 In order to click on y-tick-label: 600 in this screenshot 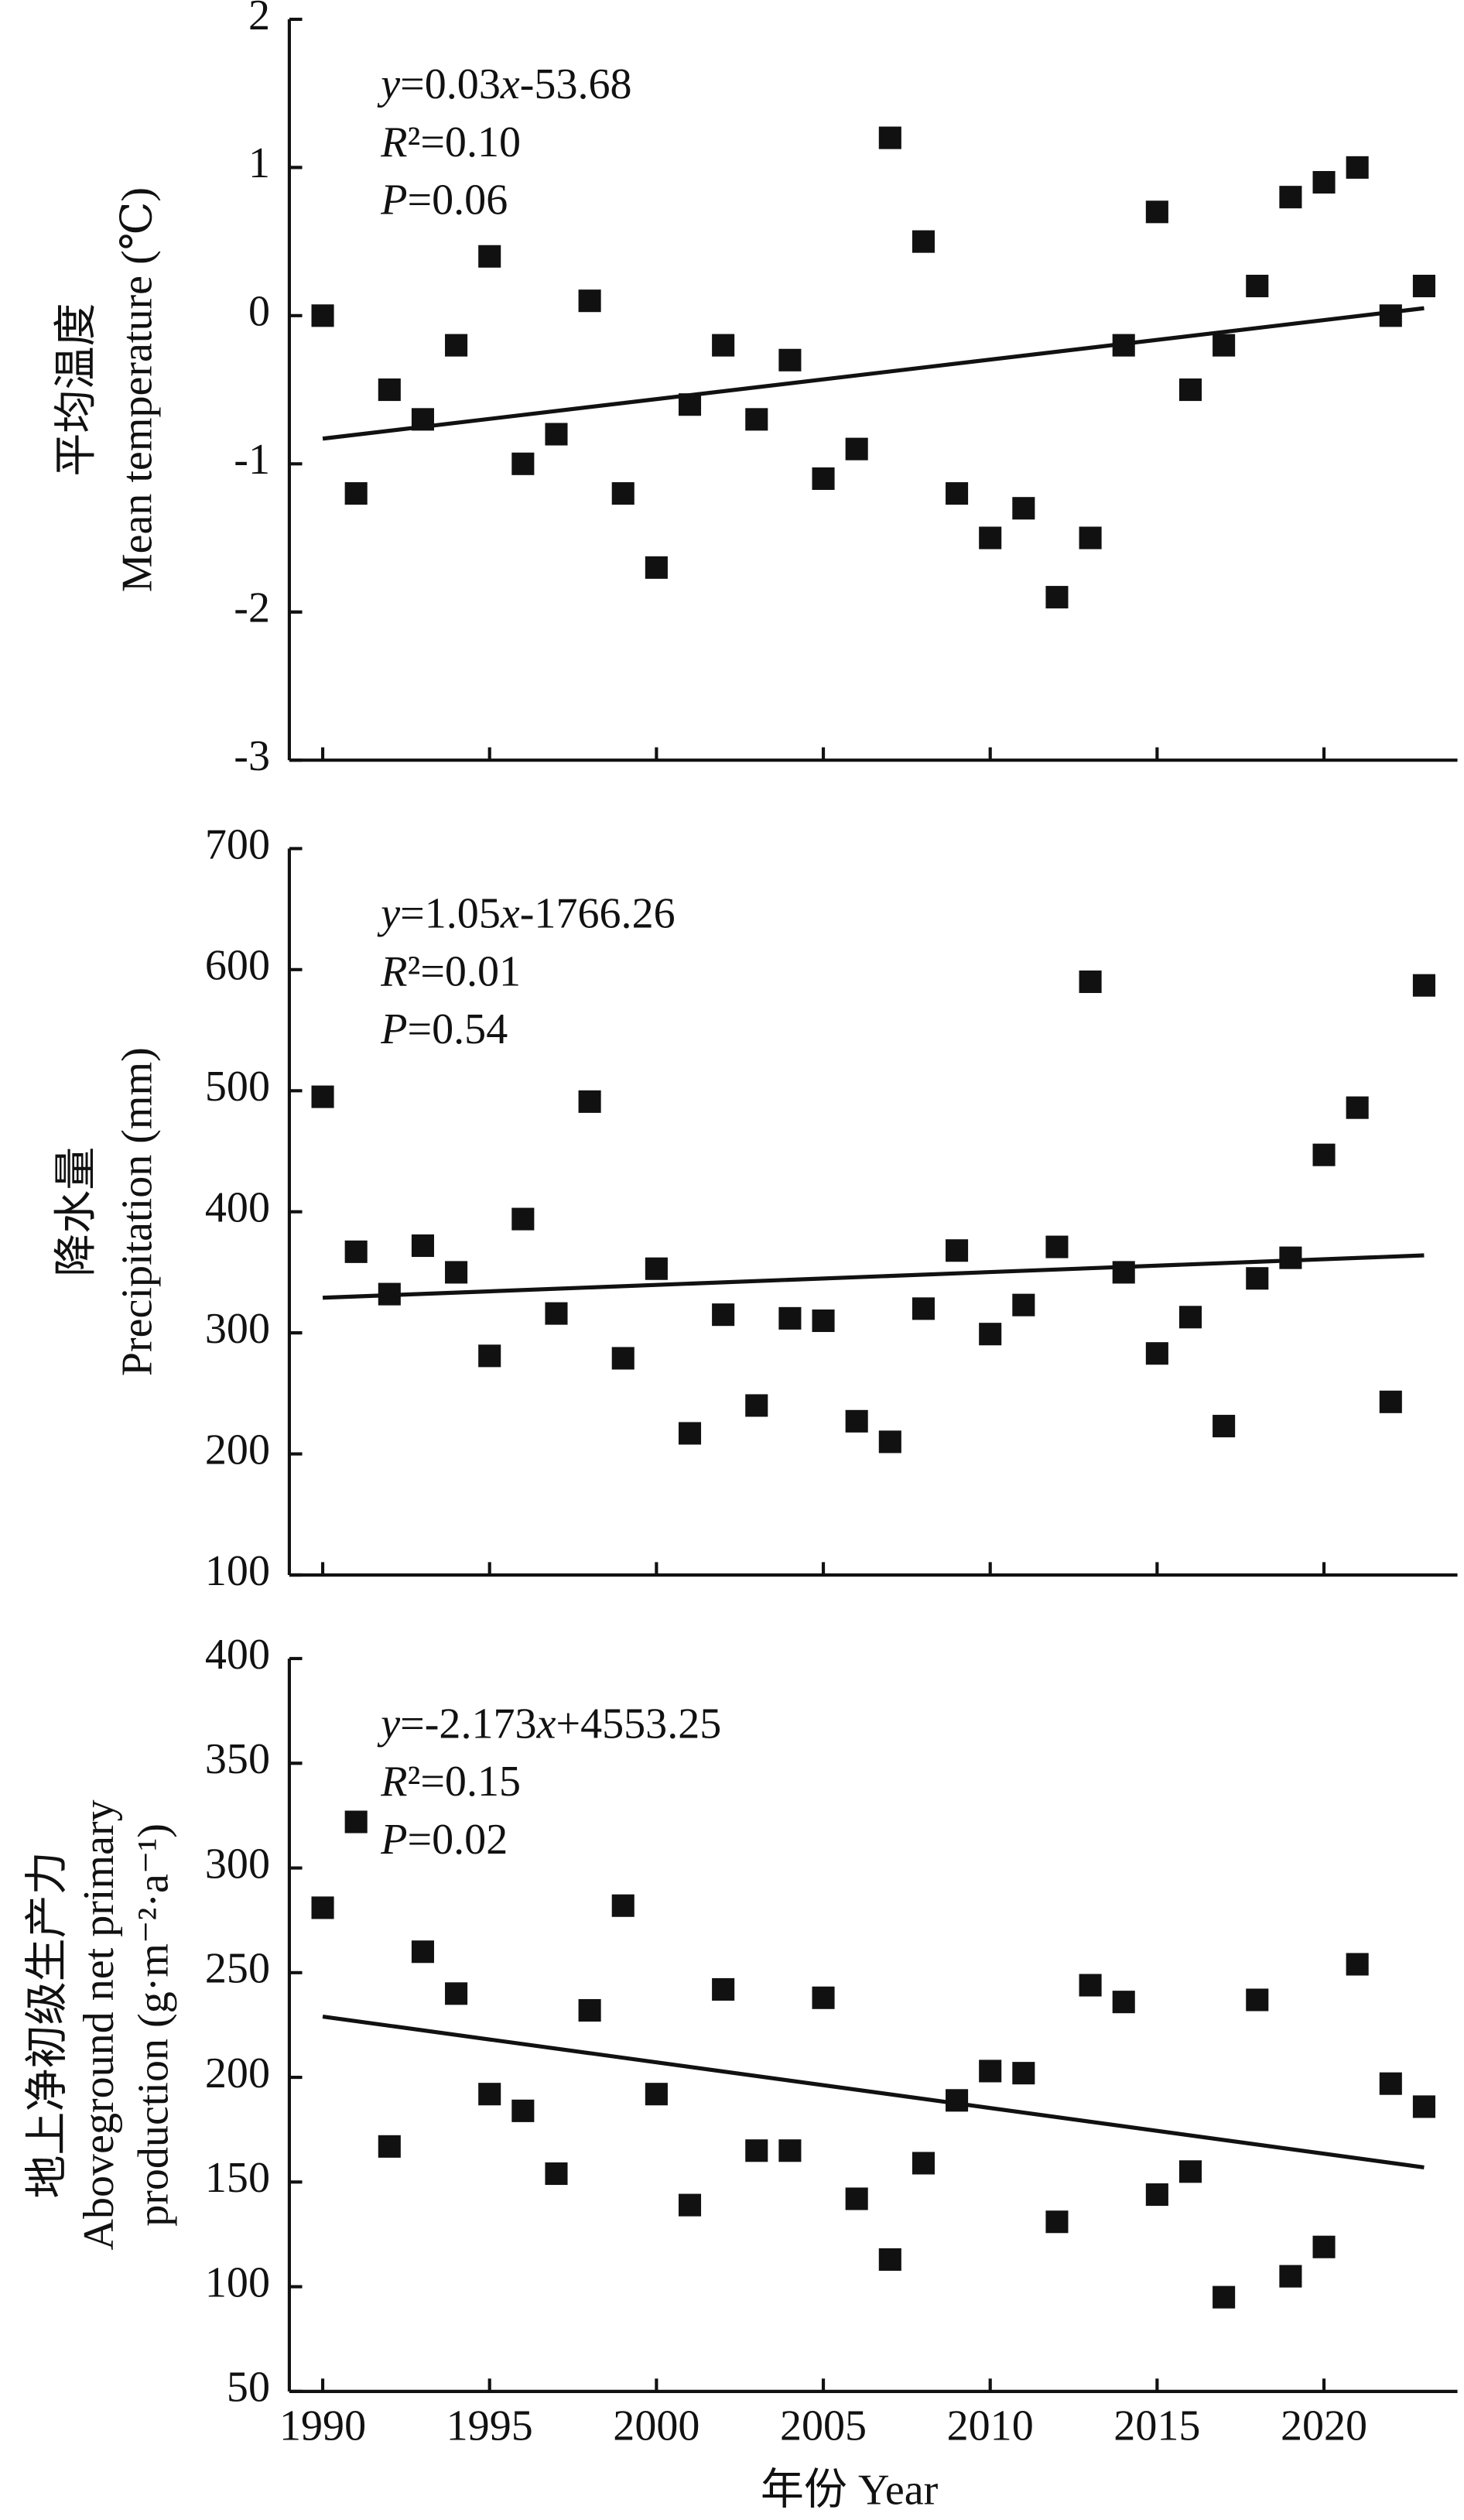, I will do `click(237, 966)`.